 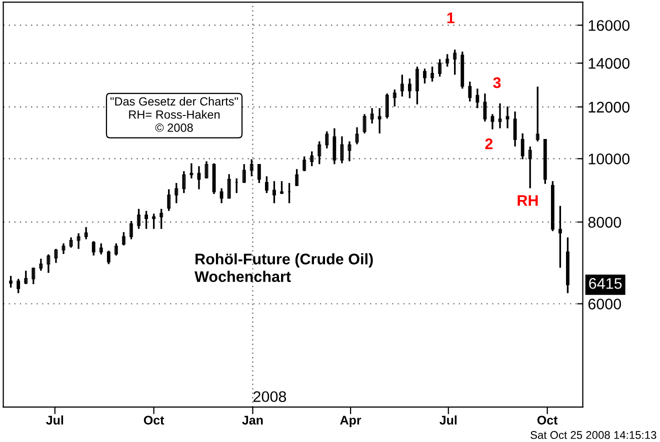 I want to click on y-tick-label: 14000, so click(x=609, y=63).